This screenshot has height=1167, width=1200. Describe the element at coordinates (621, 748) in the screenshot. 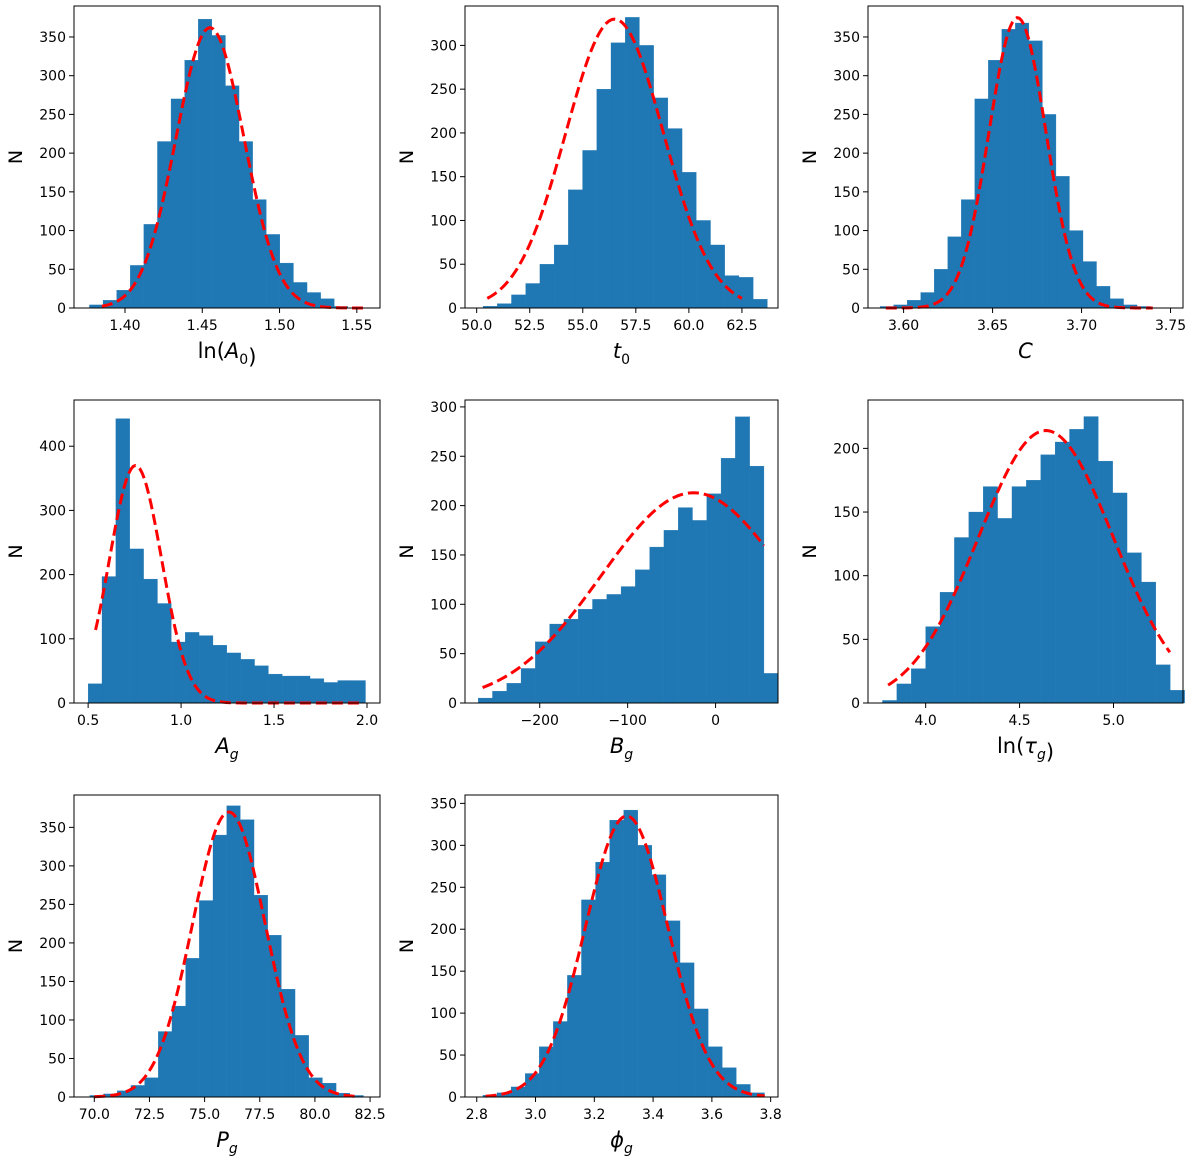

I see `x-axis-label: Bg` at that location.